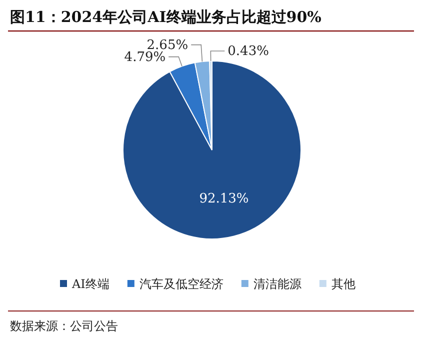 Image resolution: width=422 pixels, height=344 pixels. What do you see at coordinates (166, 17) in the screenshot?
I see `chart-title: 图11：2024年公司AI终端业务占比超过90%` at bounding box center [166, 17].